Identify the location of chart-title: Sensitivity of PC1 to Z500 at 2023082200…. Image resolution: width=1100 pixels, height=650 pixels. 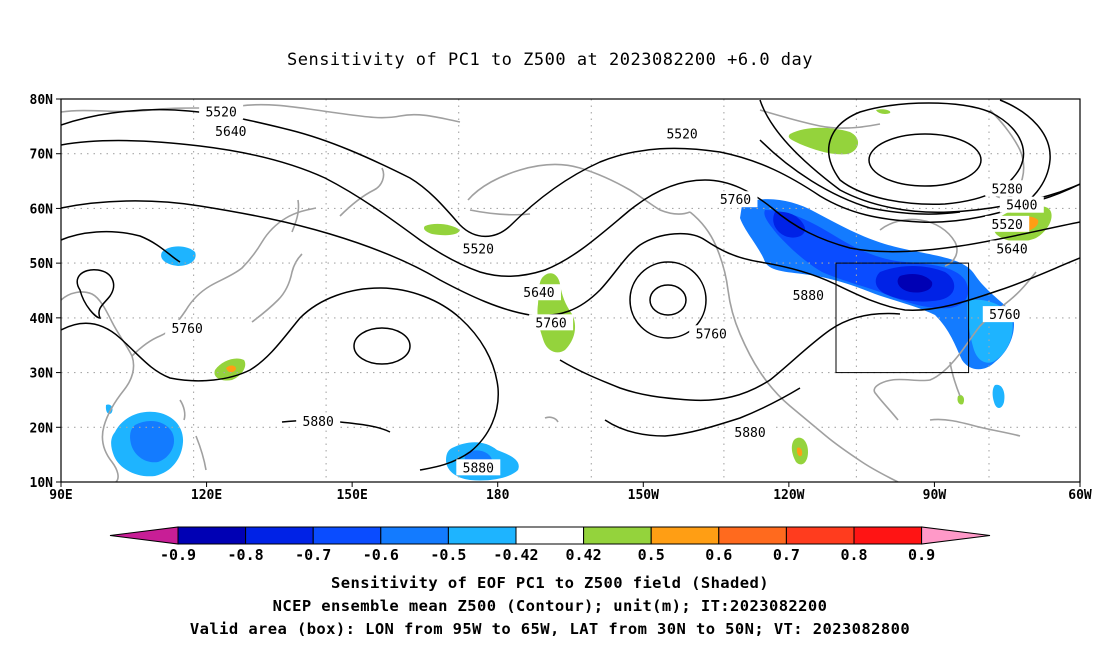
(549, 60).